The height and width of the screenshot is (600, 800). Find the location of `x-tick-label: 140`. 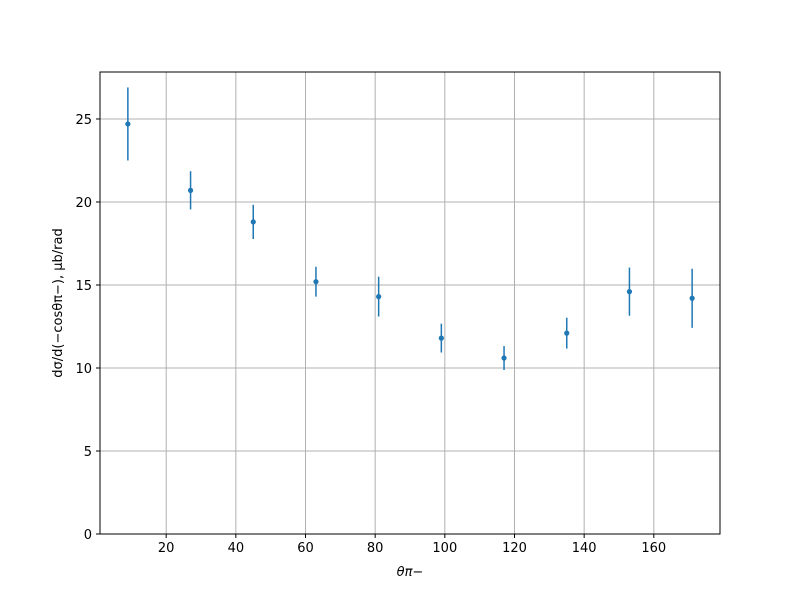

x-tick-label: 140 is located at coordinates (584, 548).